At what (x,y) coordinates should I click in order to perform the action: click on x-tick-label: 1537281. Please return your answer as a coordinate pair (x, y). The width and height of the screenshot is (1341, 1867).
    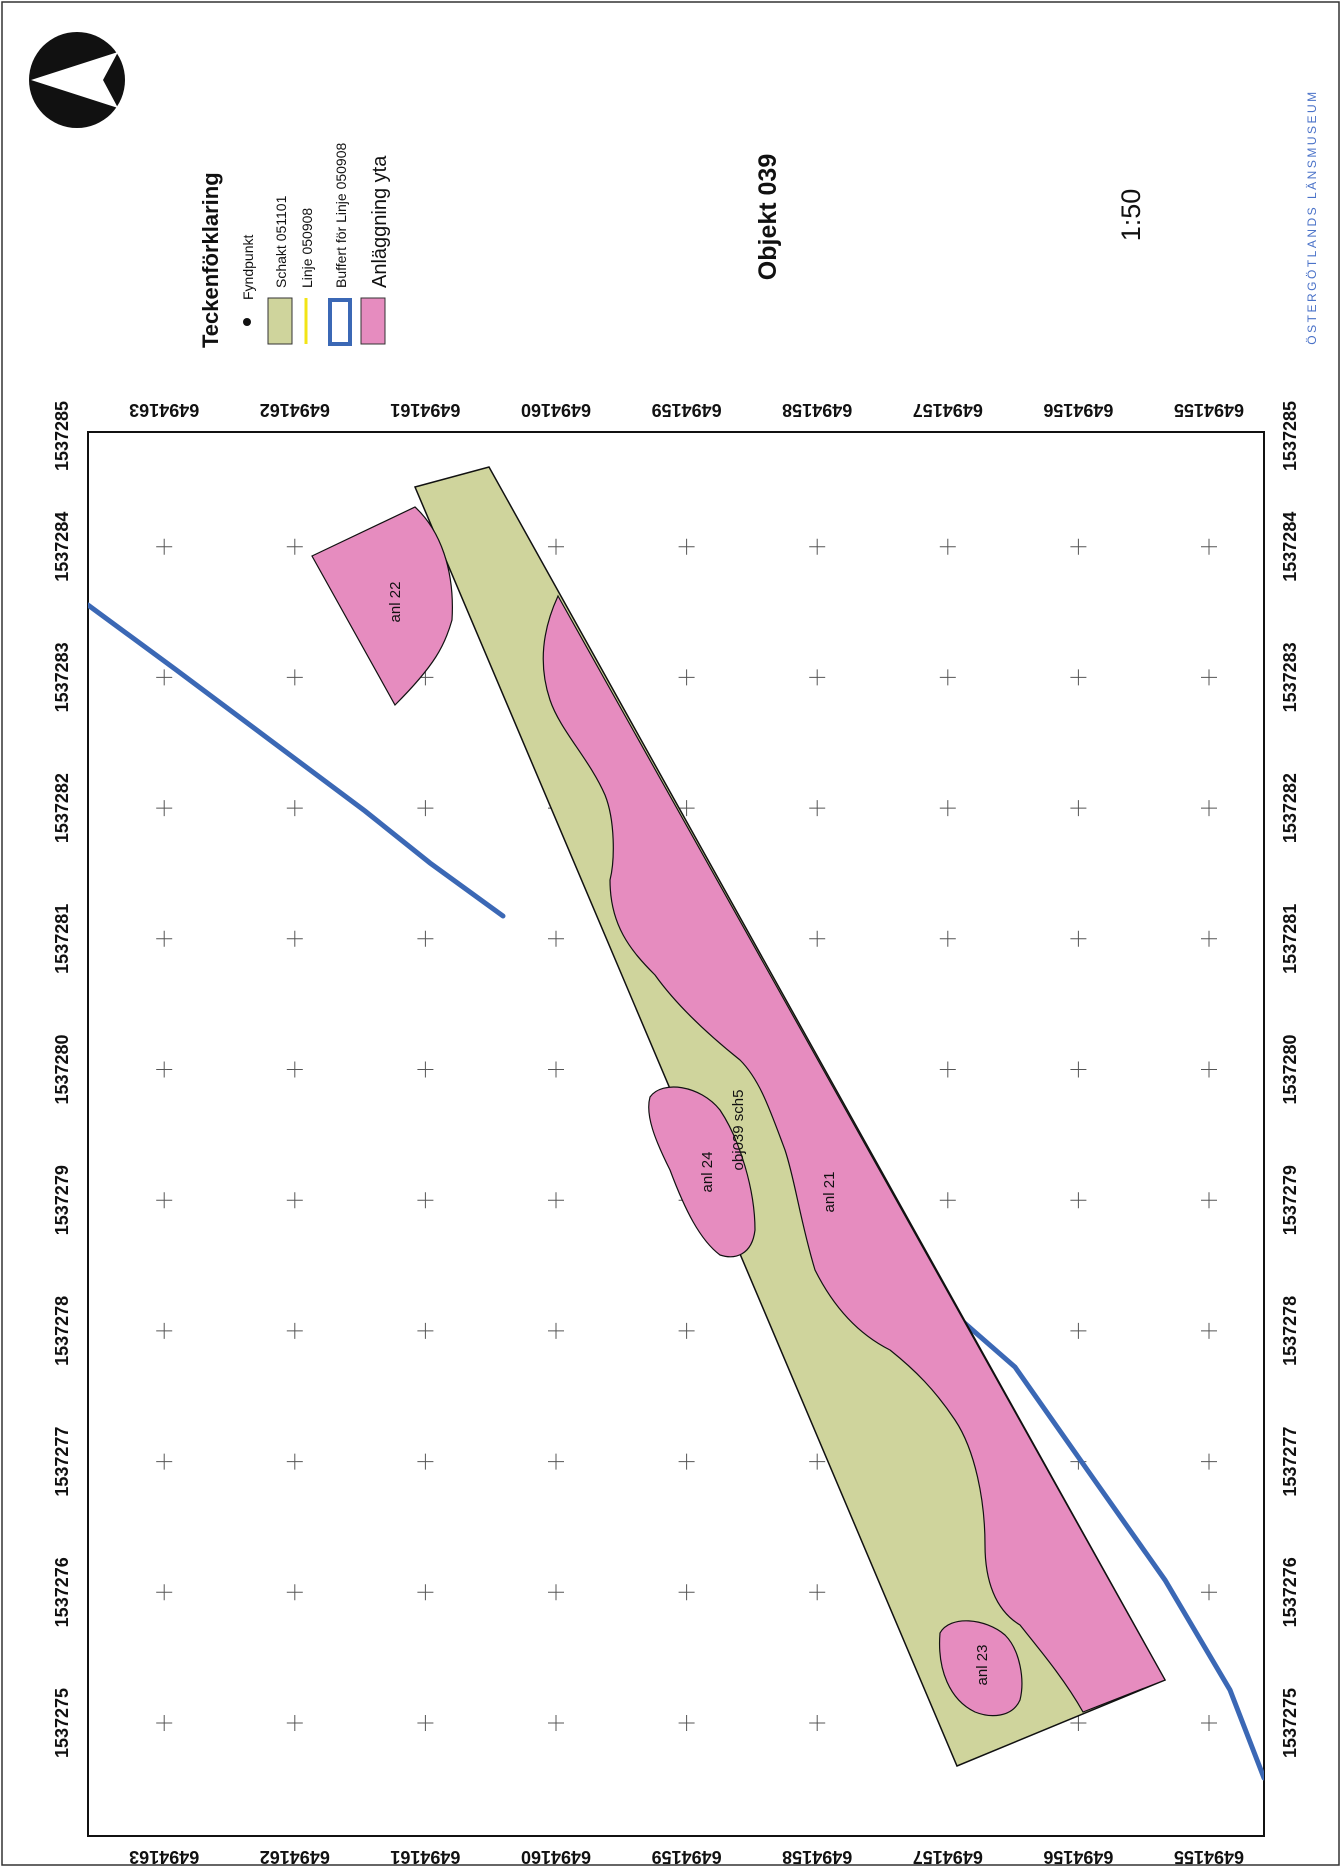
    Looking at the image, I should click on (1290, 939).